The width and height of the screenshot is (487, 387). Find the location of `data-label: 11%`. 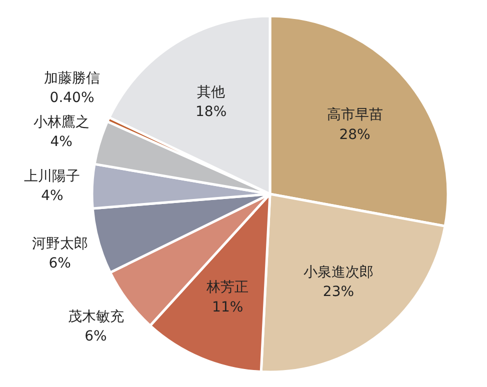

data-label: 11% is located at coordinates (228, 307).